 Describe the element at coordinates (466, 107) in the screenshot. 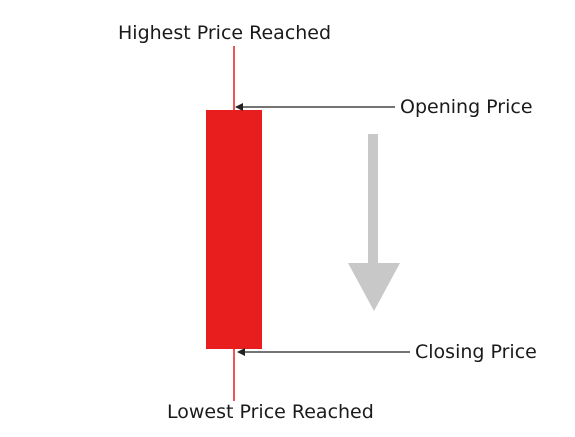

I see `opening-price-label: Opening Price` at that location.